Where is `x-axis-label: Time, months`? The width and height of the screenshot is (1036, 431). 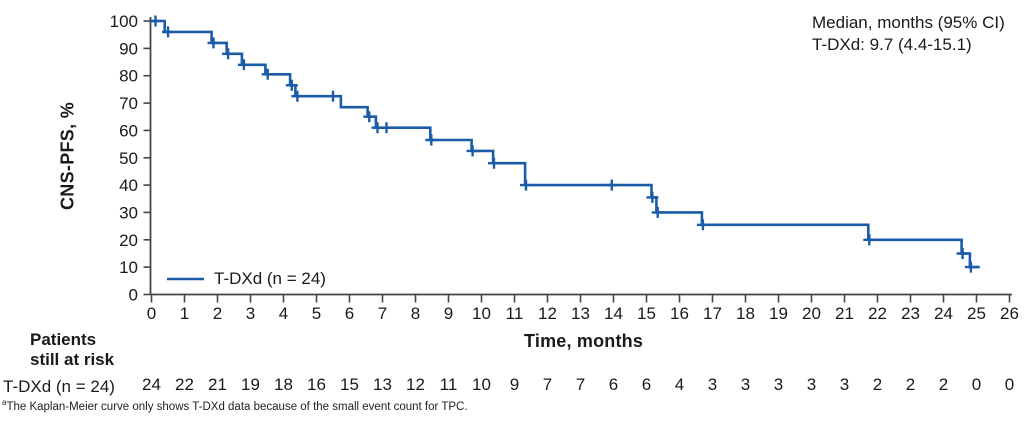 x-axis-label: Time, months is located at coordinates (584, 341).